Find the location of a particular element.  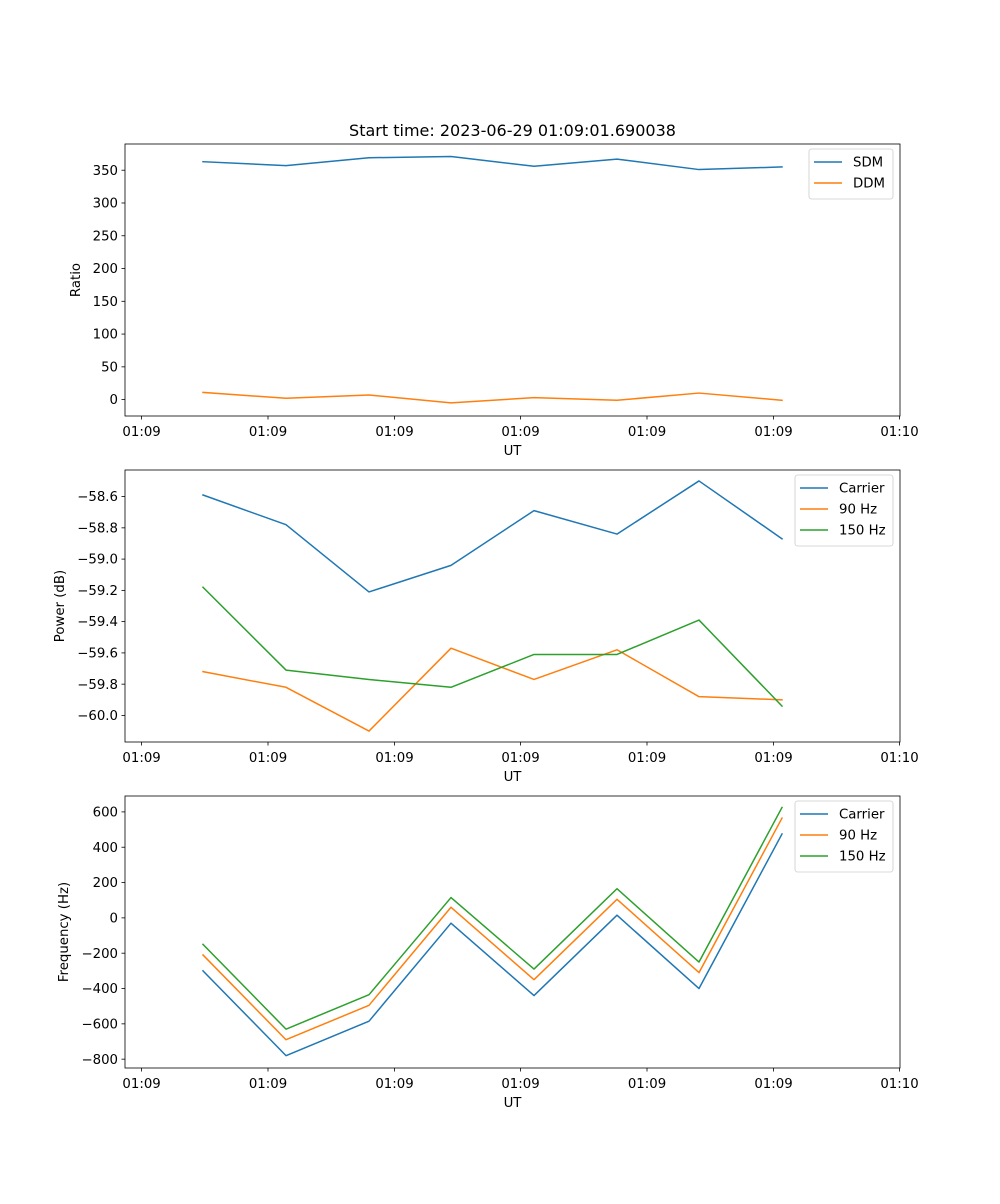

y-tick-label: −58.8 is located at coordinates (97, 528).